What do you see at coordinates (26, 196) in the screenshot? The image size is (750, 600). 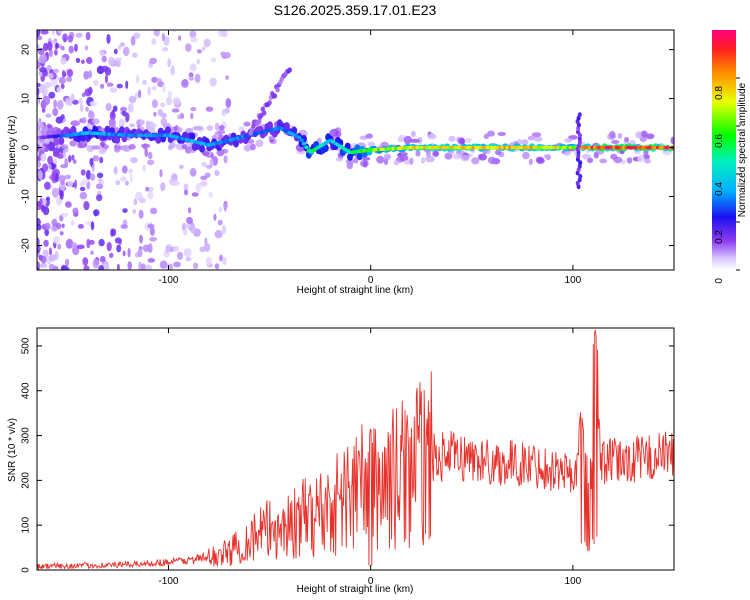 I see `y-tick-label: -10` at bounding box center [26, 196].